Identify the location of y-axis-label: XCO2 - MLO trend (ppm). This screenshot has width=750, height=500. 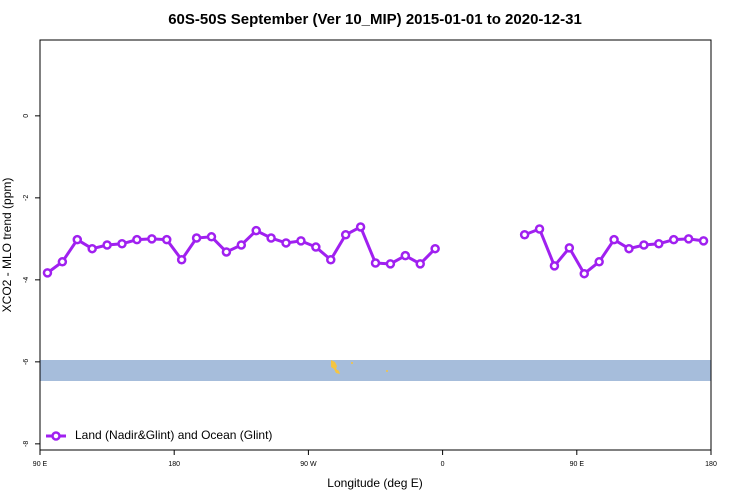
(7, 245).